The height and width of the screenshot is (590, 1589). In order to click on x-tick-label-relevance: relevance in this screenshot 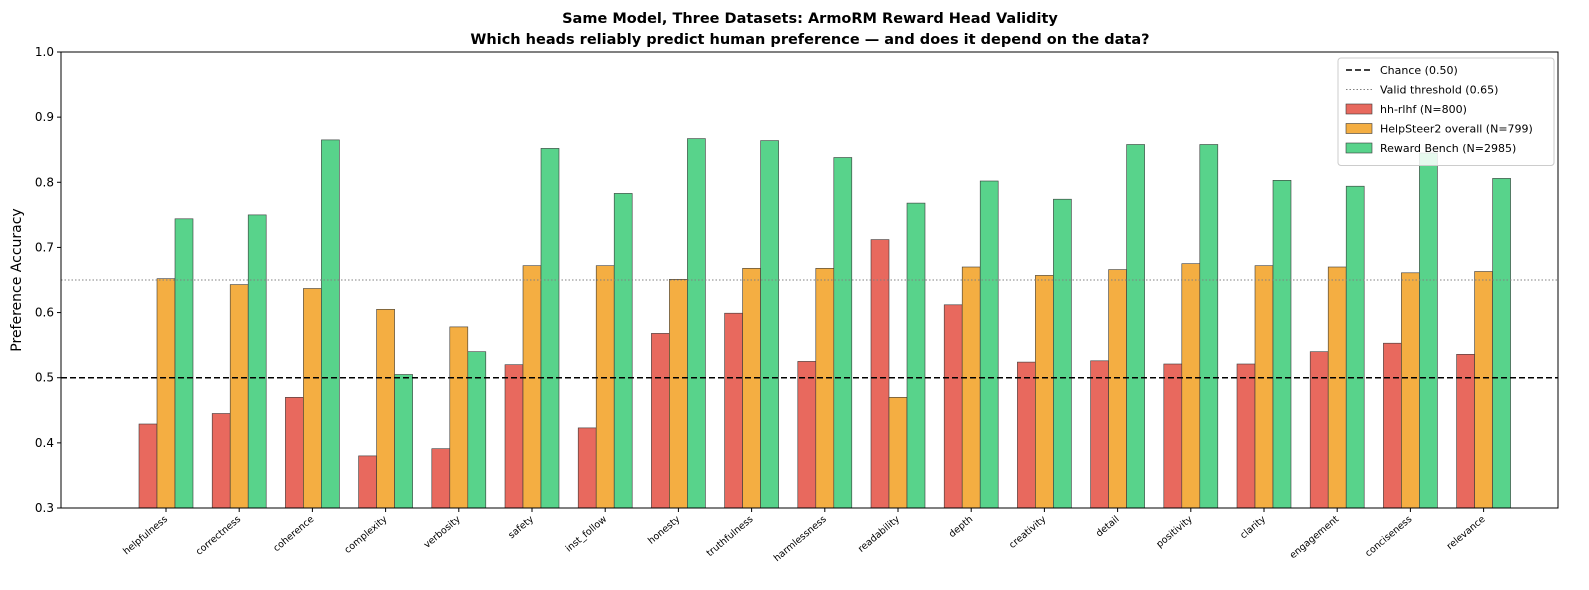, I will do `click(1466, 533)`.